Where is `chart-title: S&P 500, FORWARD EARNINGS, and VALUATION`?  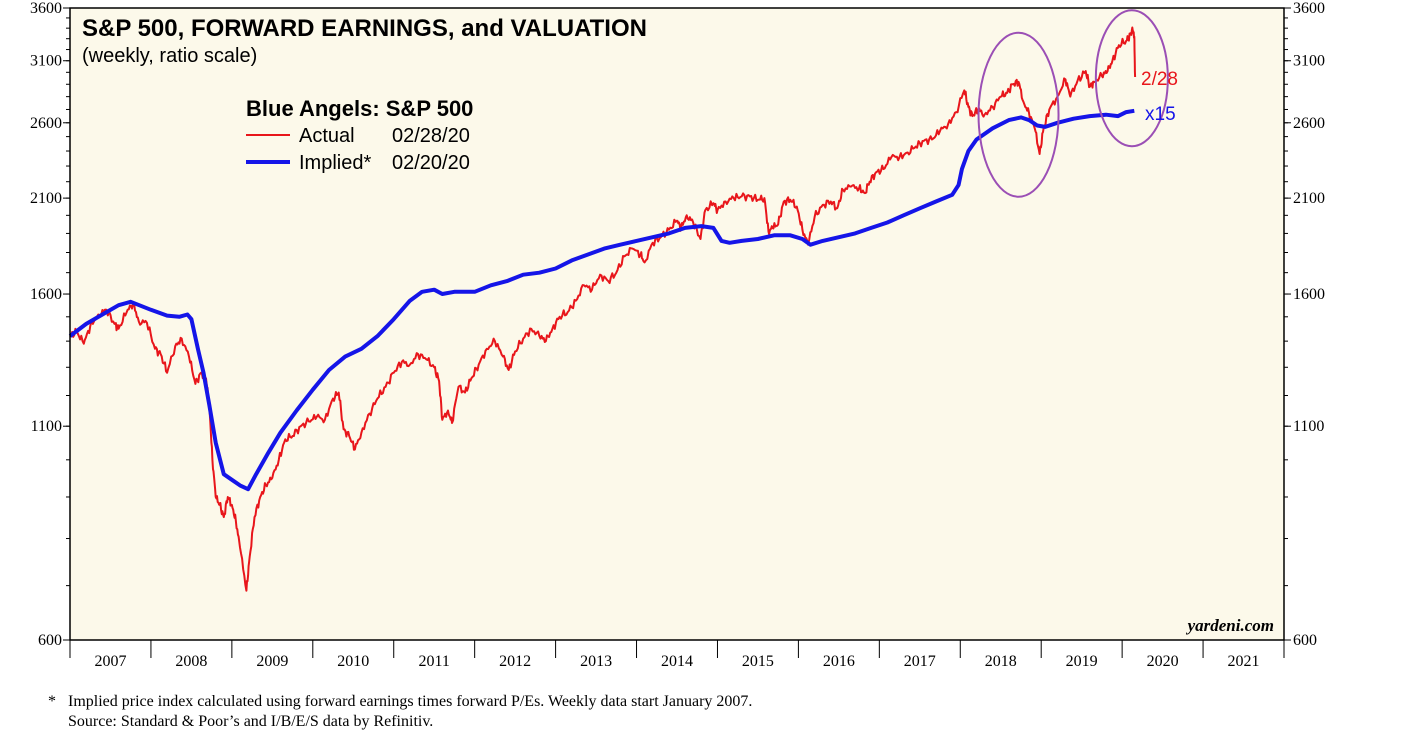 chart-title: S&P 500, FORWARD EARNINGS, and VALUATION is located at coordinates (364, 28).